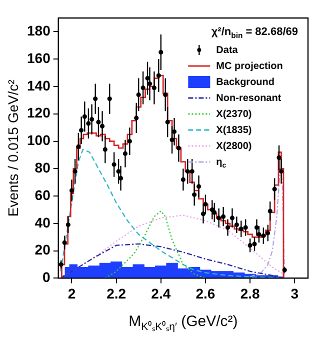  I want to click on y-tick-label: 140, so click(39, 85).